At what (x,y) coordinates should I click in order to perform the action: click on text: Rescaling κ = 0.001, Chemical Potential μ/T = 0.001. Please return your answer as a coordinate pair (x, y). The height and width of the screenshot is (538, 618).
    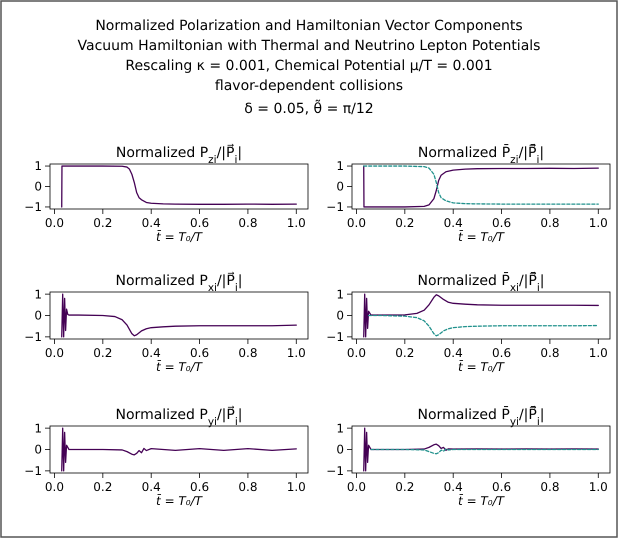
    Looking at the image, I should click on (309, 66).